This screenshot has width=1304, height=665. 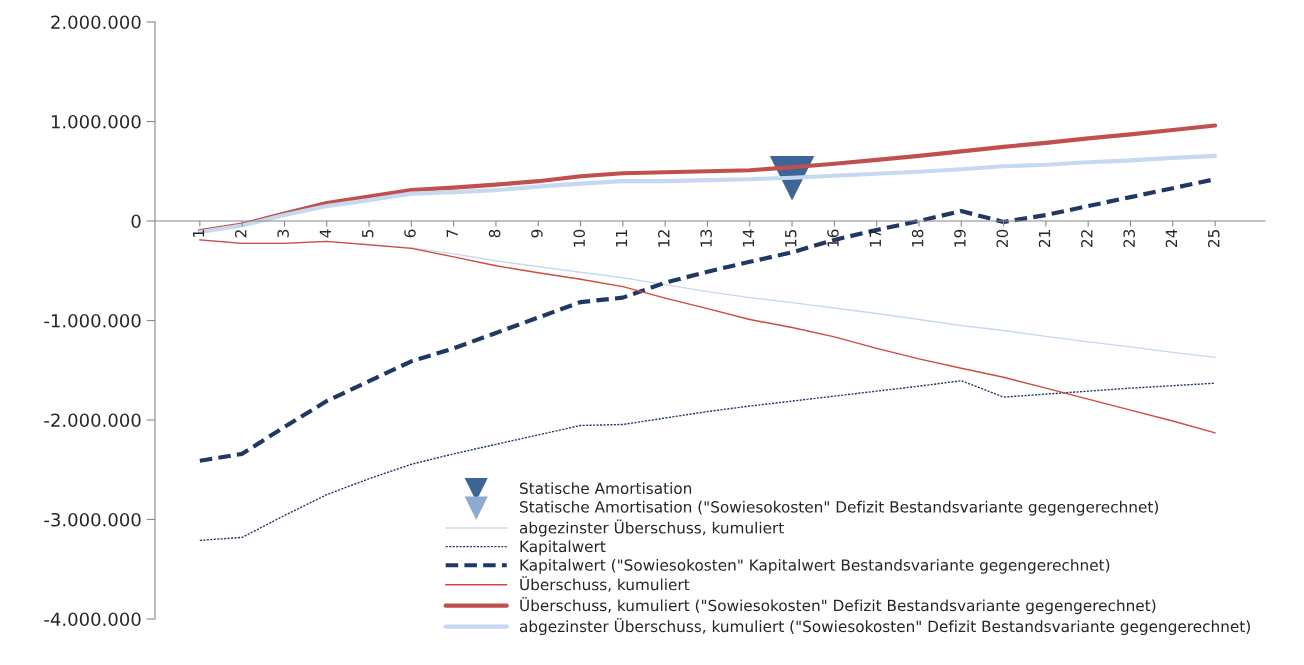 What do you see at coordinates (96, 22) in the screenshot?
I see `y-tick-label: 2.000.000` at bounding box center [96, 22].